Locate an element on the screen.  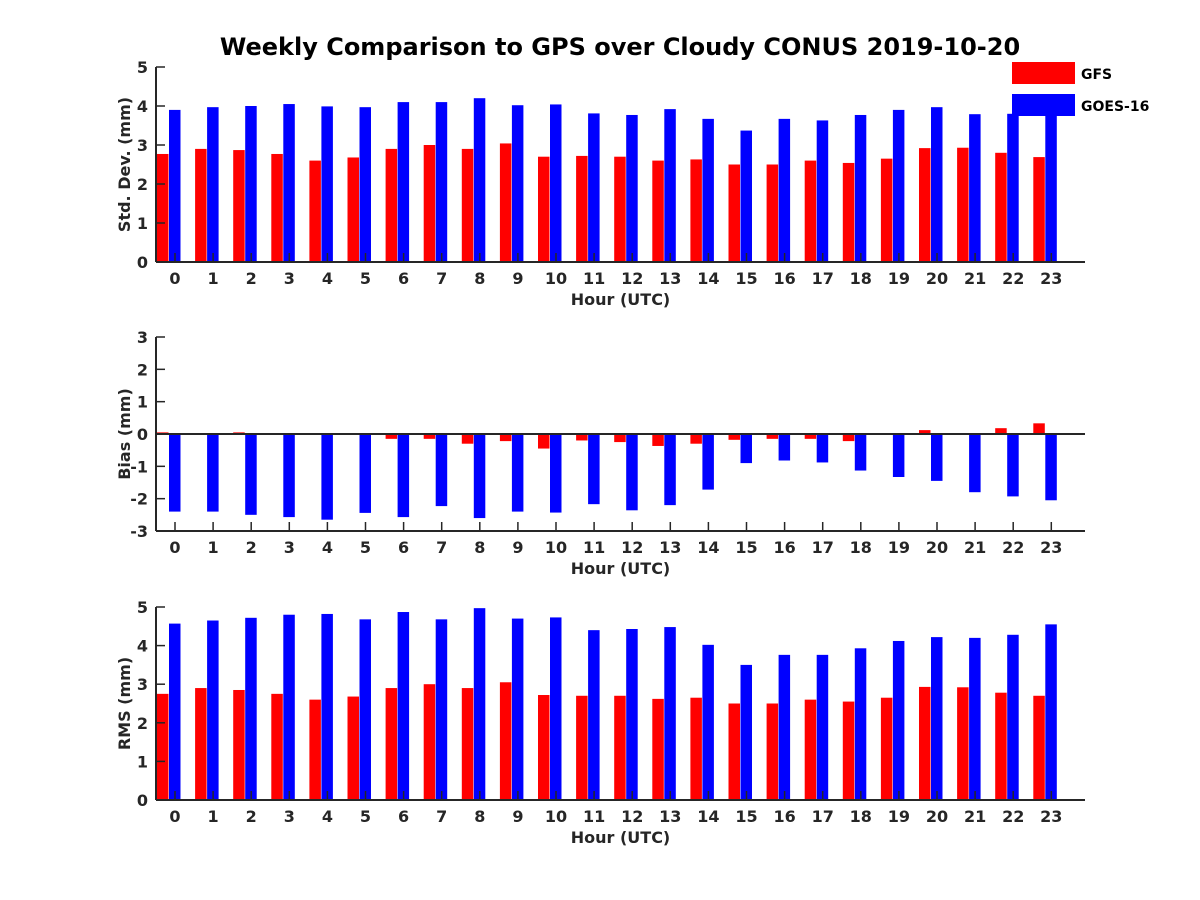
x-tick-label: 13 is located at coordinates (670, 278).